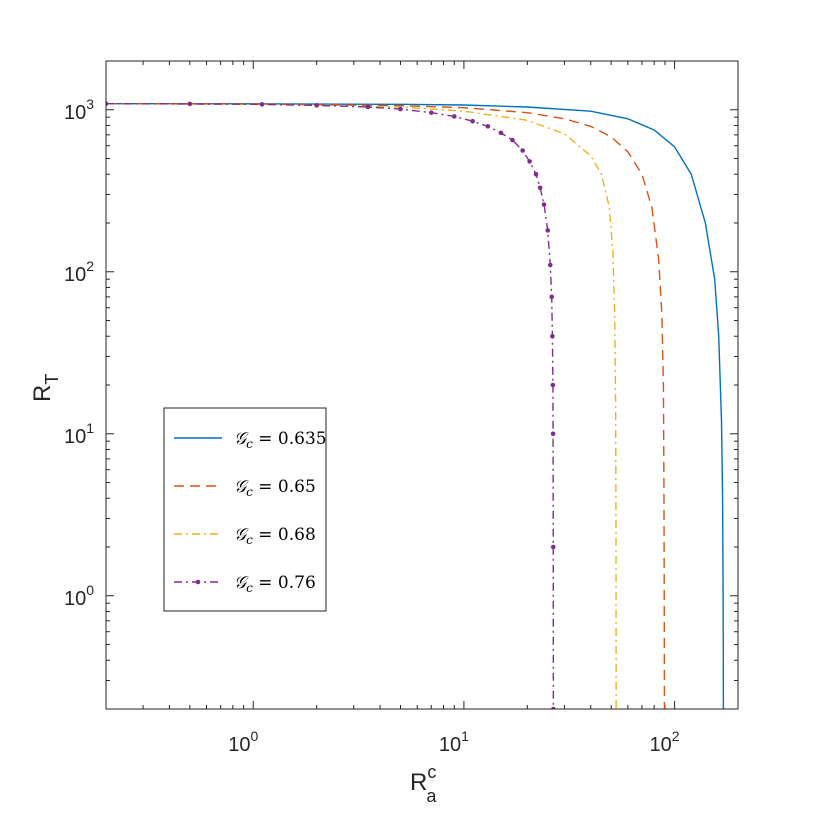 This screenshot has height=817, width=817. I want to click on y-axis-label: RT, so click(45, 388).